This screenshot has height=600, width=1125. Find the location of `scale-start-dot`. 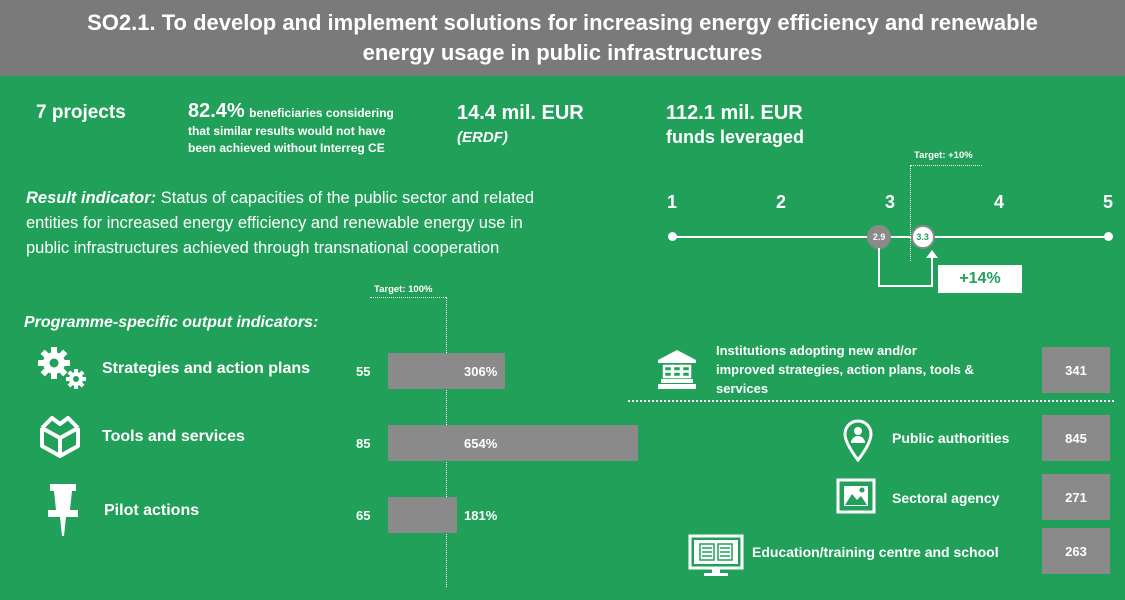

scale-start-dot is located at coordinates (672, 236).